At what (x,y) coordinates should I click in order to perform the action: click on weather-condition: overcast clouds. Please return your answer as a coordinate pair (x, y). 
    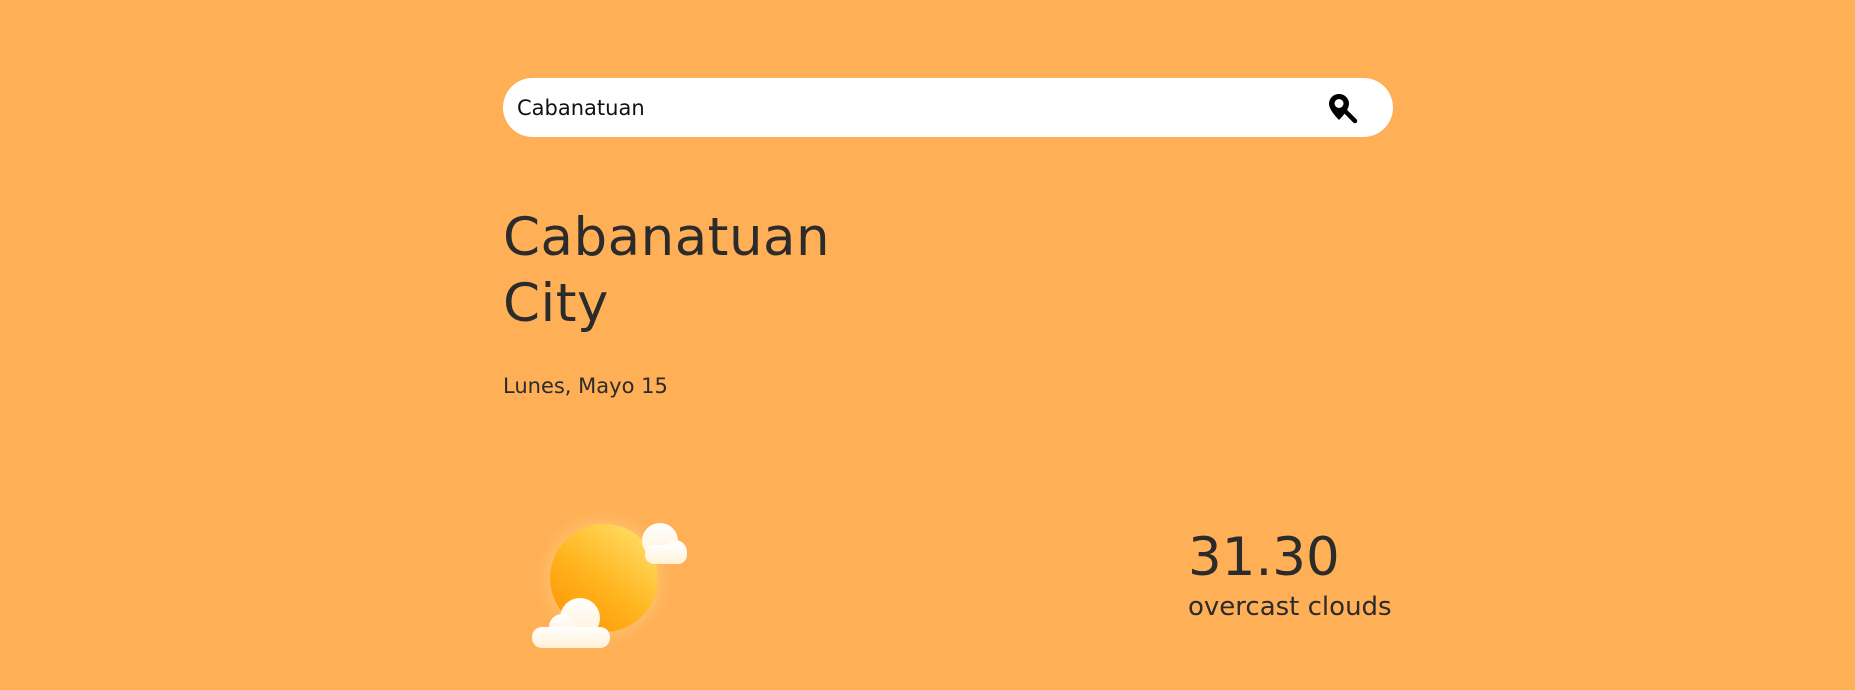
    Looking at the image, I should click on (1290, 607).